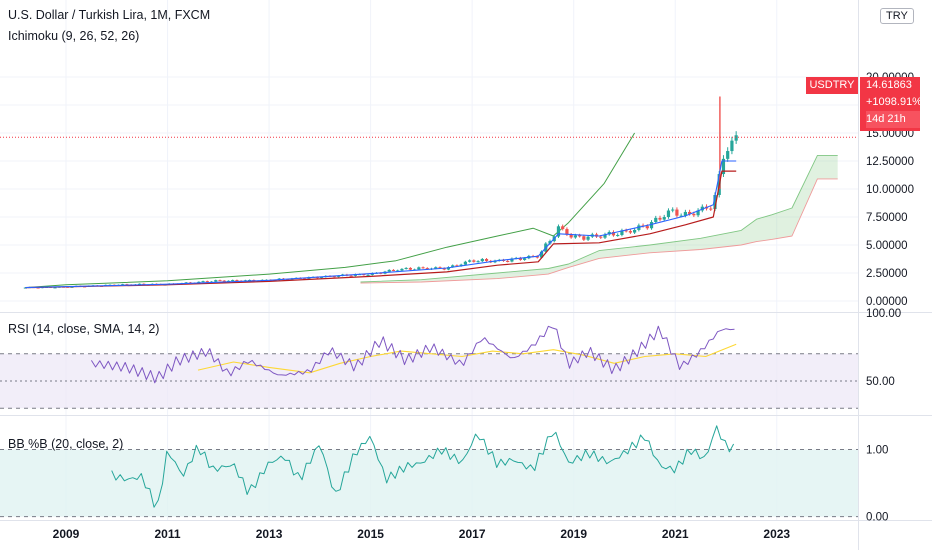 The height and width of the screenshot is (550, 932). Describe the element at coordinates (423, 466) in the screenshot. I see `bb-percent-line` at that location.